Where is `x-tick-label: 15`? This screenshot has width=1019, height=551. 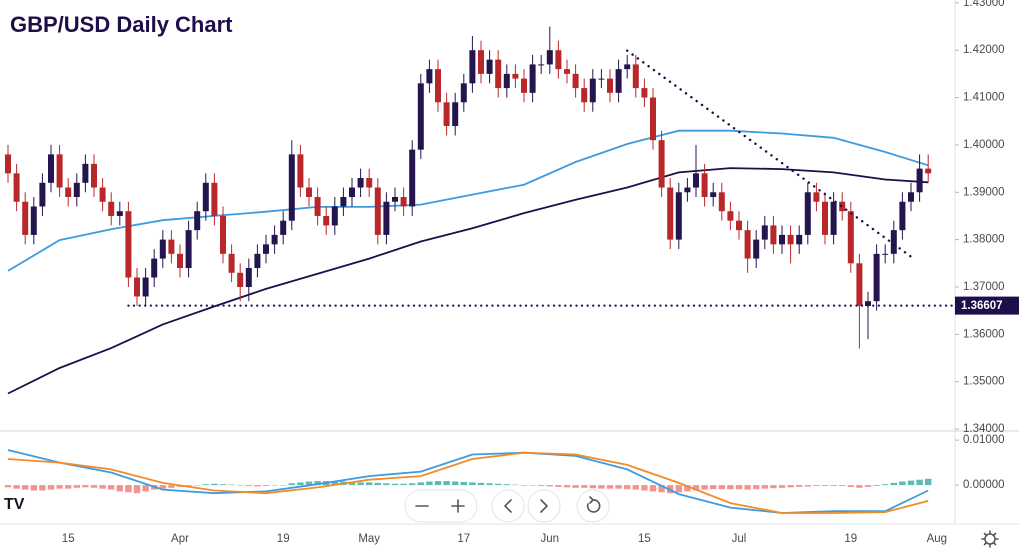
x-tick-label: 15 is located at coordinates (644, 539).